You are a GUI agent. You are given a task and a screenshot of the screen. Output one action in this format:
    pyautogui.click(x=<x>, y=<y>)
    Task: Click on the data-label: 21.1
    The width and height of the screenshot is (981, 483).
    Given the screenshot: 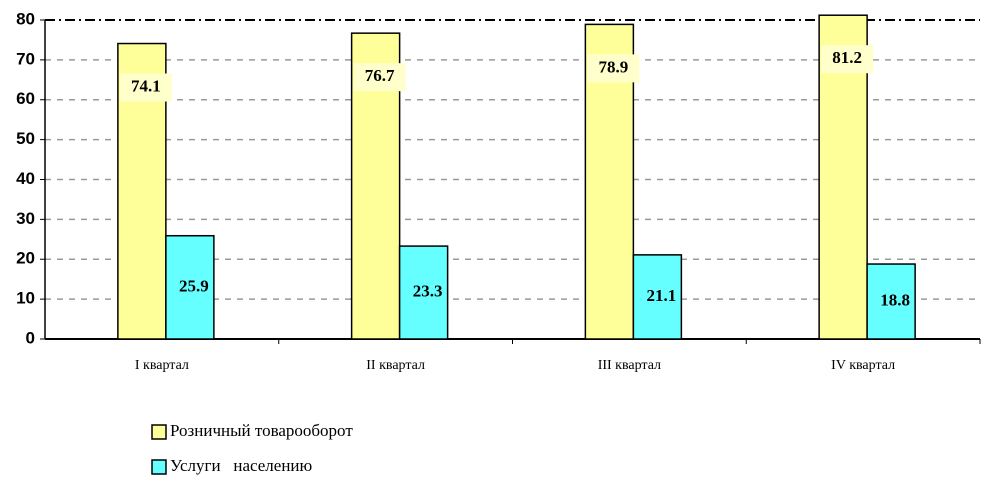 What is the action you would take?
    pyautogui.click(x=662, y=295)
    